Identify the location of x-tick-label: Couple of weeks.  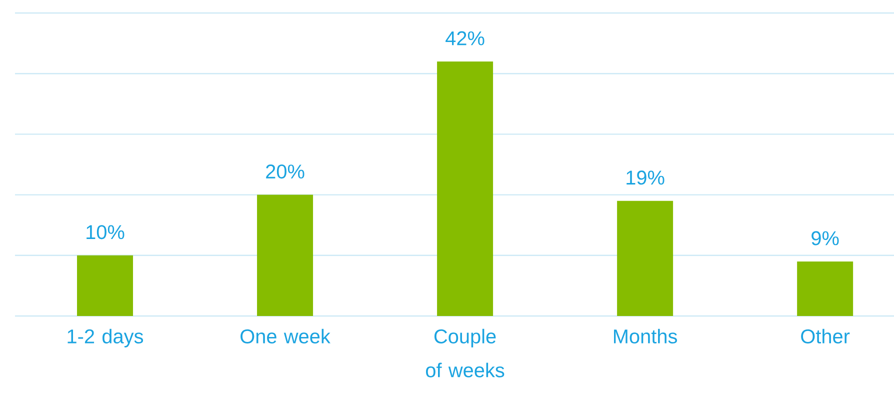
(465, 353).